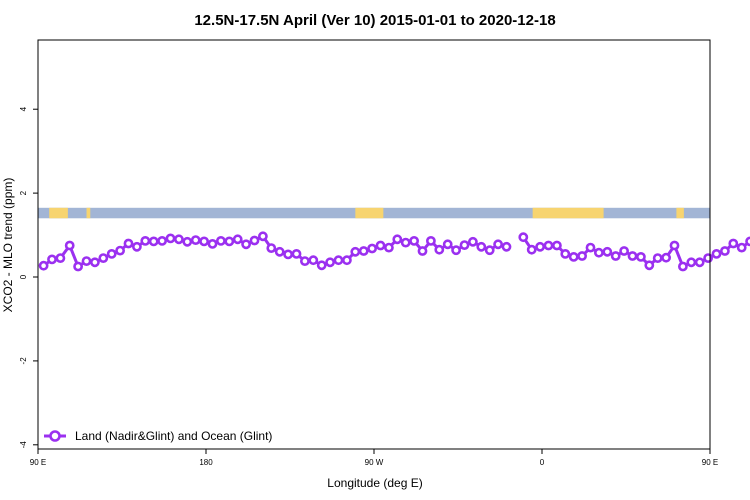 The image size is (750, 500). I want to click on y-tick-label: 0, so click(23, 276).